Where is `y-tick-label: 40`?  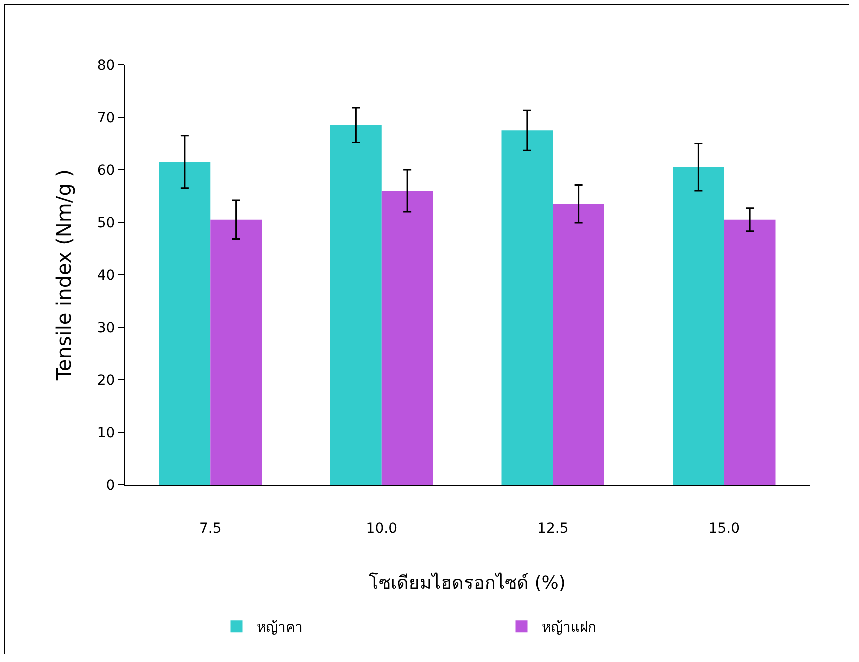
y-tick-label: 40 is located at coordinates (106, 276).